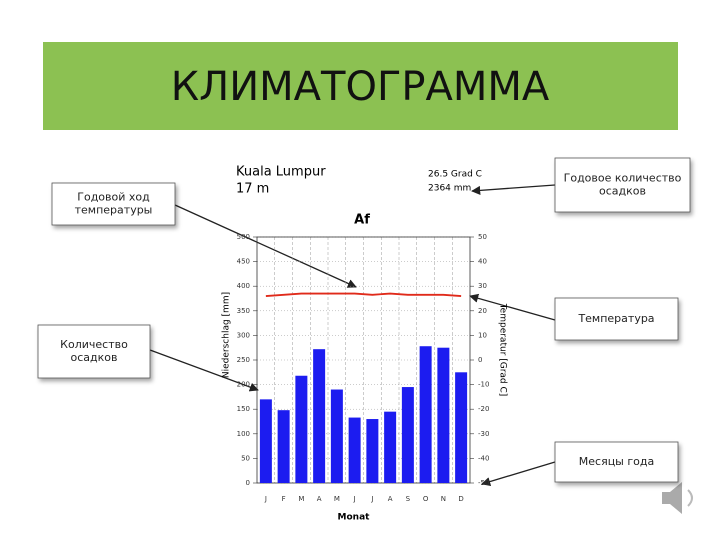  I want to click on y-tick-label: 300, so click(243, 335).